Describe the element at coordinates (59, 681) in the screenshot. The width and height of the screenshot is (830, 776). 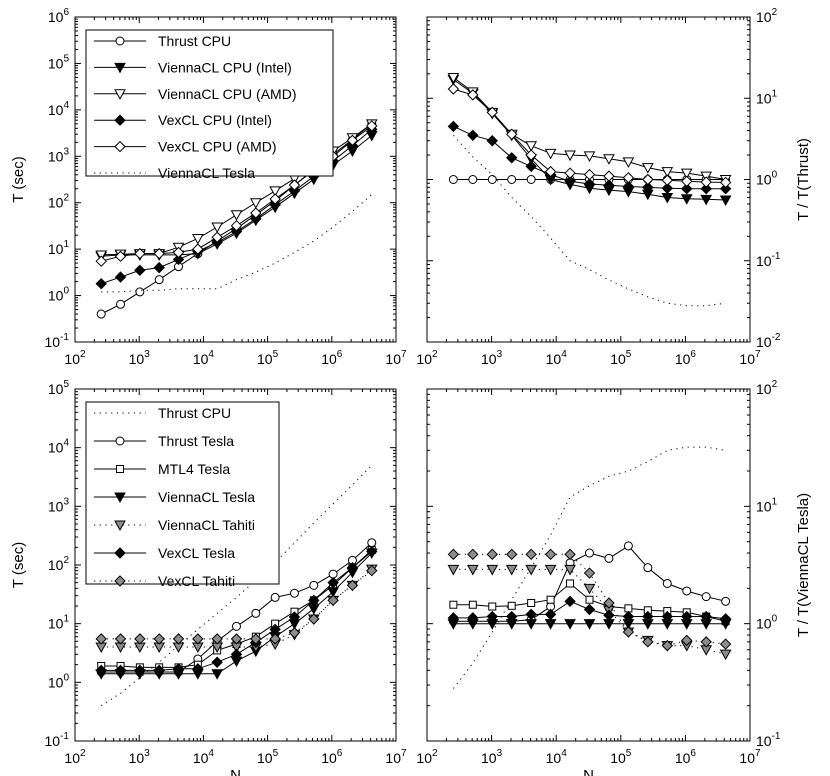
I see `y-tick-label: 10⁰` at that location.